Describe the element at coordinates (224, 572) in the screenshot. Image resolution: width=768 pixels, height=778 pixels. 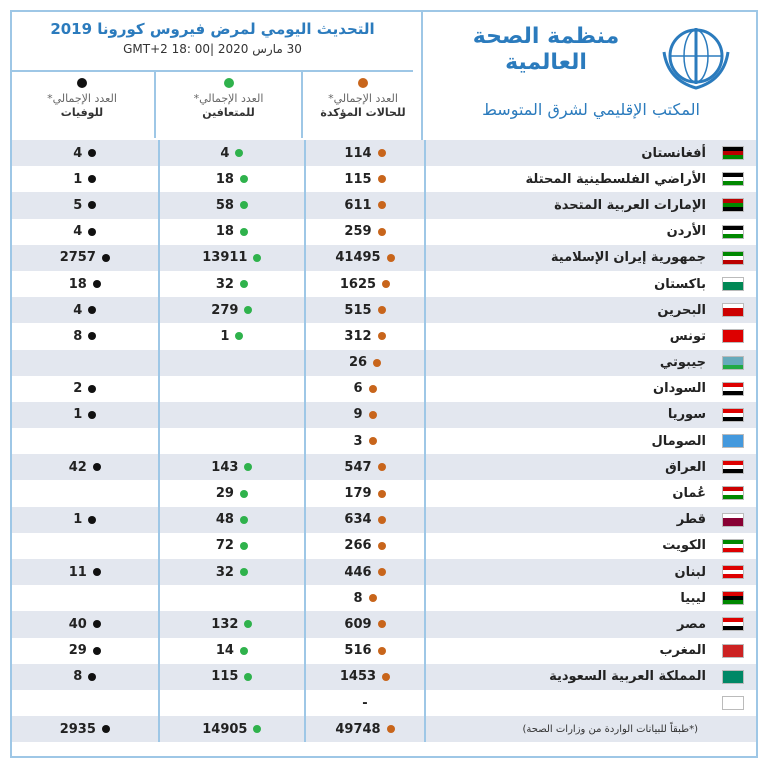
I see `recovered-value: 32` at that location.